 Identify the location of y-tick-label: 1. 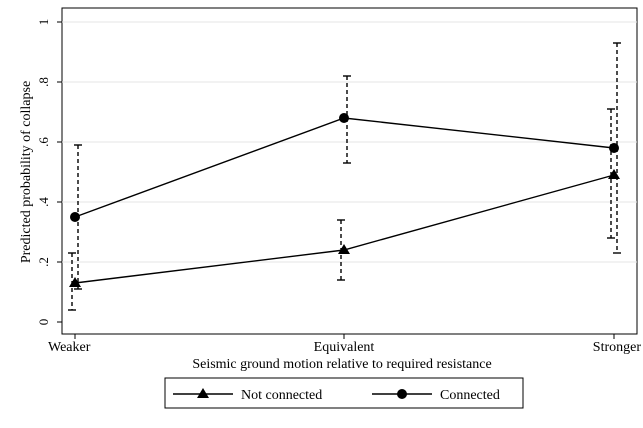
(43, 22).